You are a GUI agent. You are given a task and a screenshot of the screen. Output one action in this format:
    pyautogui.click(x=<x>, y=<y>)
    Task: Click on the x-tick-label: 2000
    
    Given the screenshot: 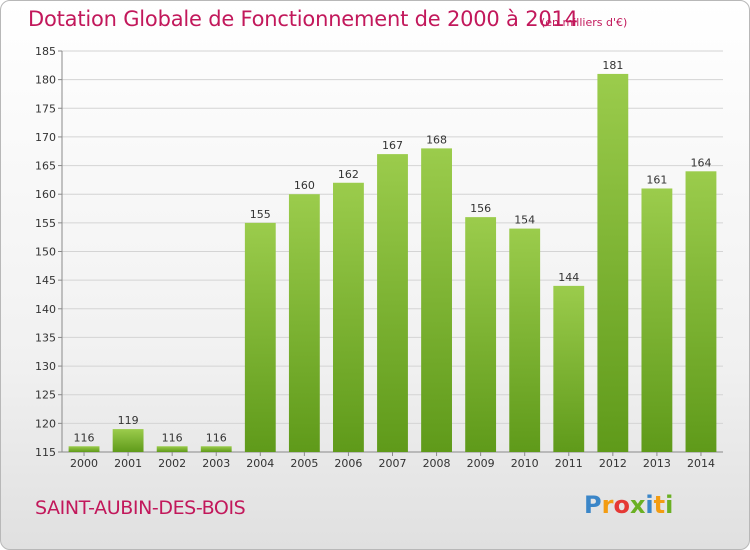 What is the action you would take?
    pyautogui.click(x=84, y=463)
    